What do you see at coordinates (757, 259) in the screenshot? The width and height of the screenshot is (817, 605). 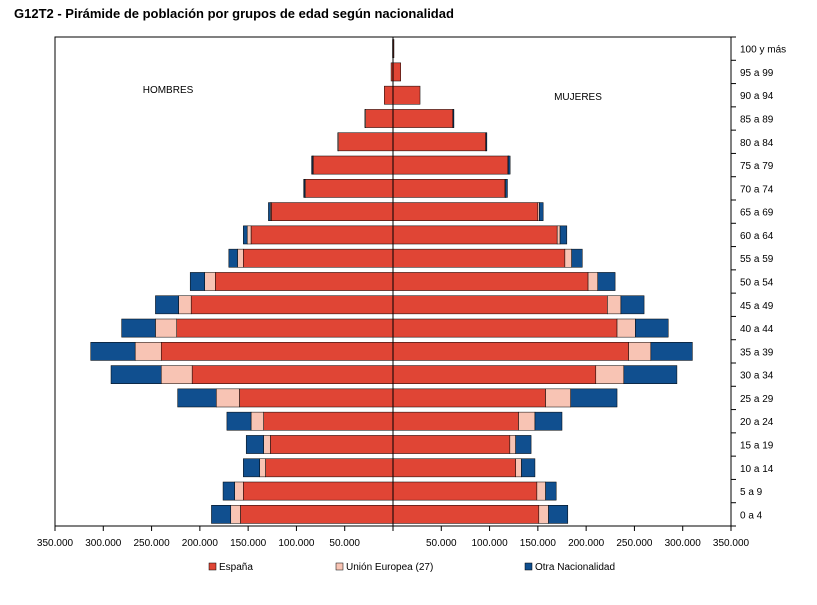 I see `age-group-label: 55 a 59` at bounding box center [757, 259].